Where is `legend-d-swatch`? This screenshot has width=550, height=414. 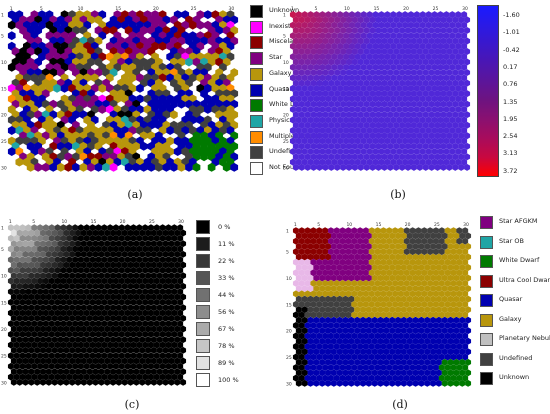 legend-d-swatch is located at coordinates (486, 242).